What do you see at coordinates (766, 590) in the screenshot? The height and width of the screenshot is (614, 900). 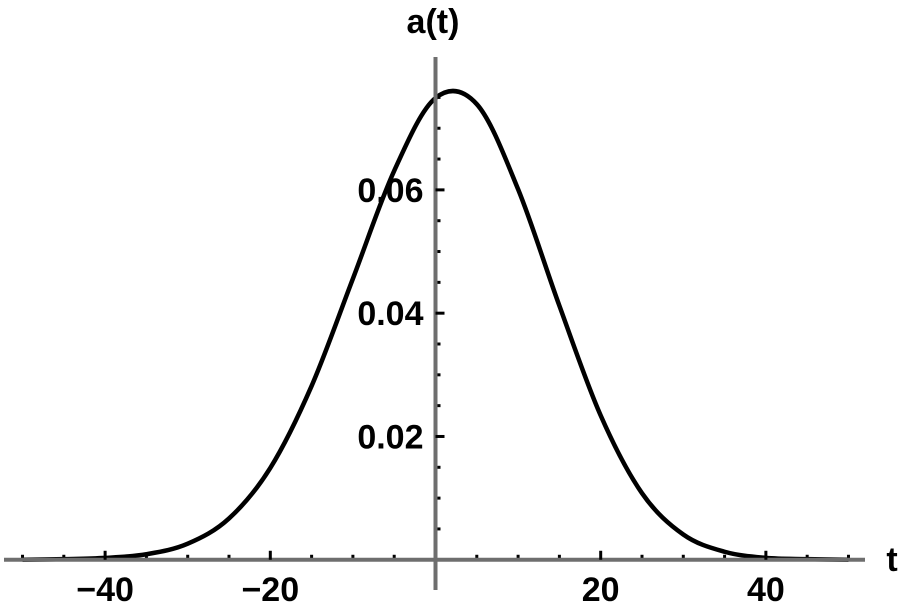 I see `x-tick-label: 40` at bounding box center [766, 590].